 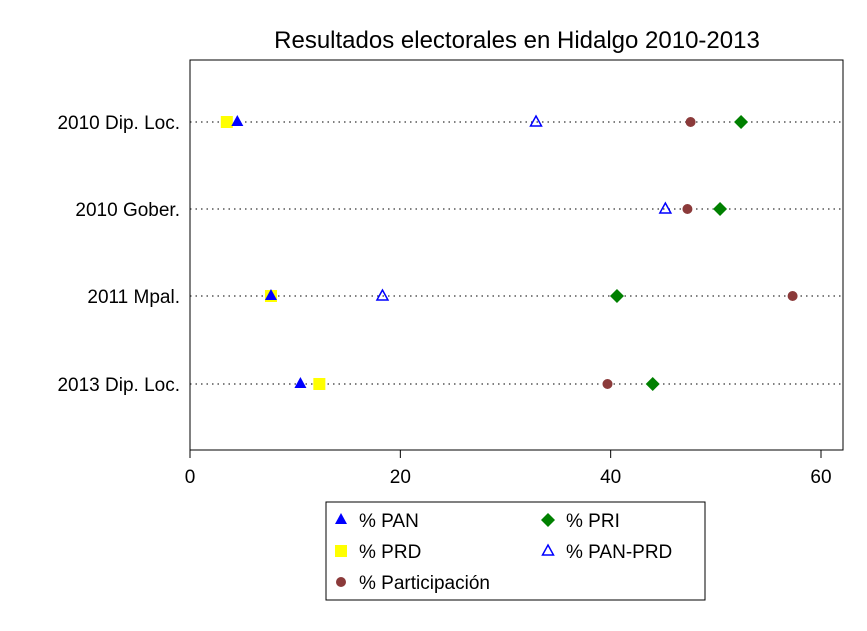 What do you see at coordinates (389, 521) in the screenshot?
I see `legend-label: % PAN` at bounding box center [389, 521].